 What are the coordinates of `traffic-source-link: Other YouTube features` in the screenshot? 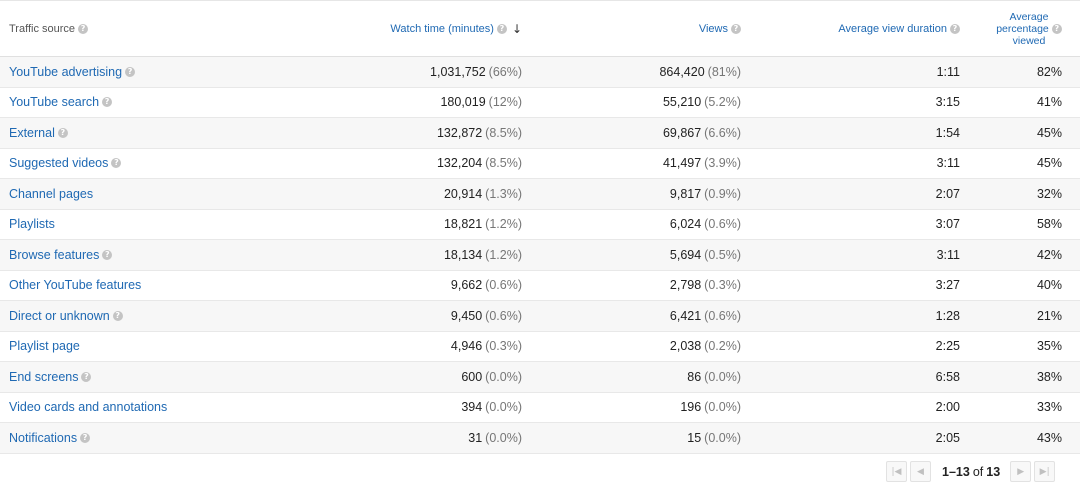 It's located at (75, 285).